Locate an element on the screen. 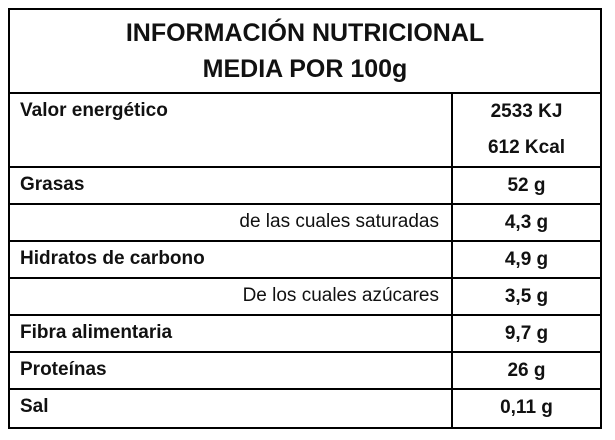 The image size is (615, 440). row-value: 3,5 g is located at coordinates (526, 296).